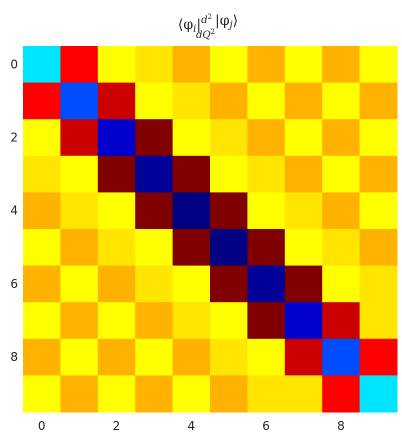  I want to click on title-index-i: i, so click(194, 29).